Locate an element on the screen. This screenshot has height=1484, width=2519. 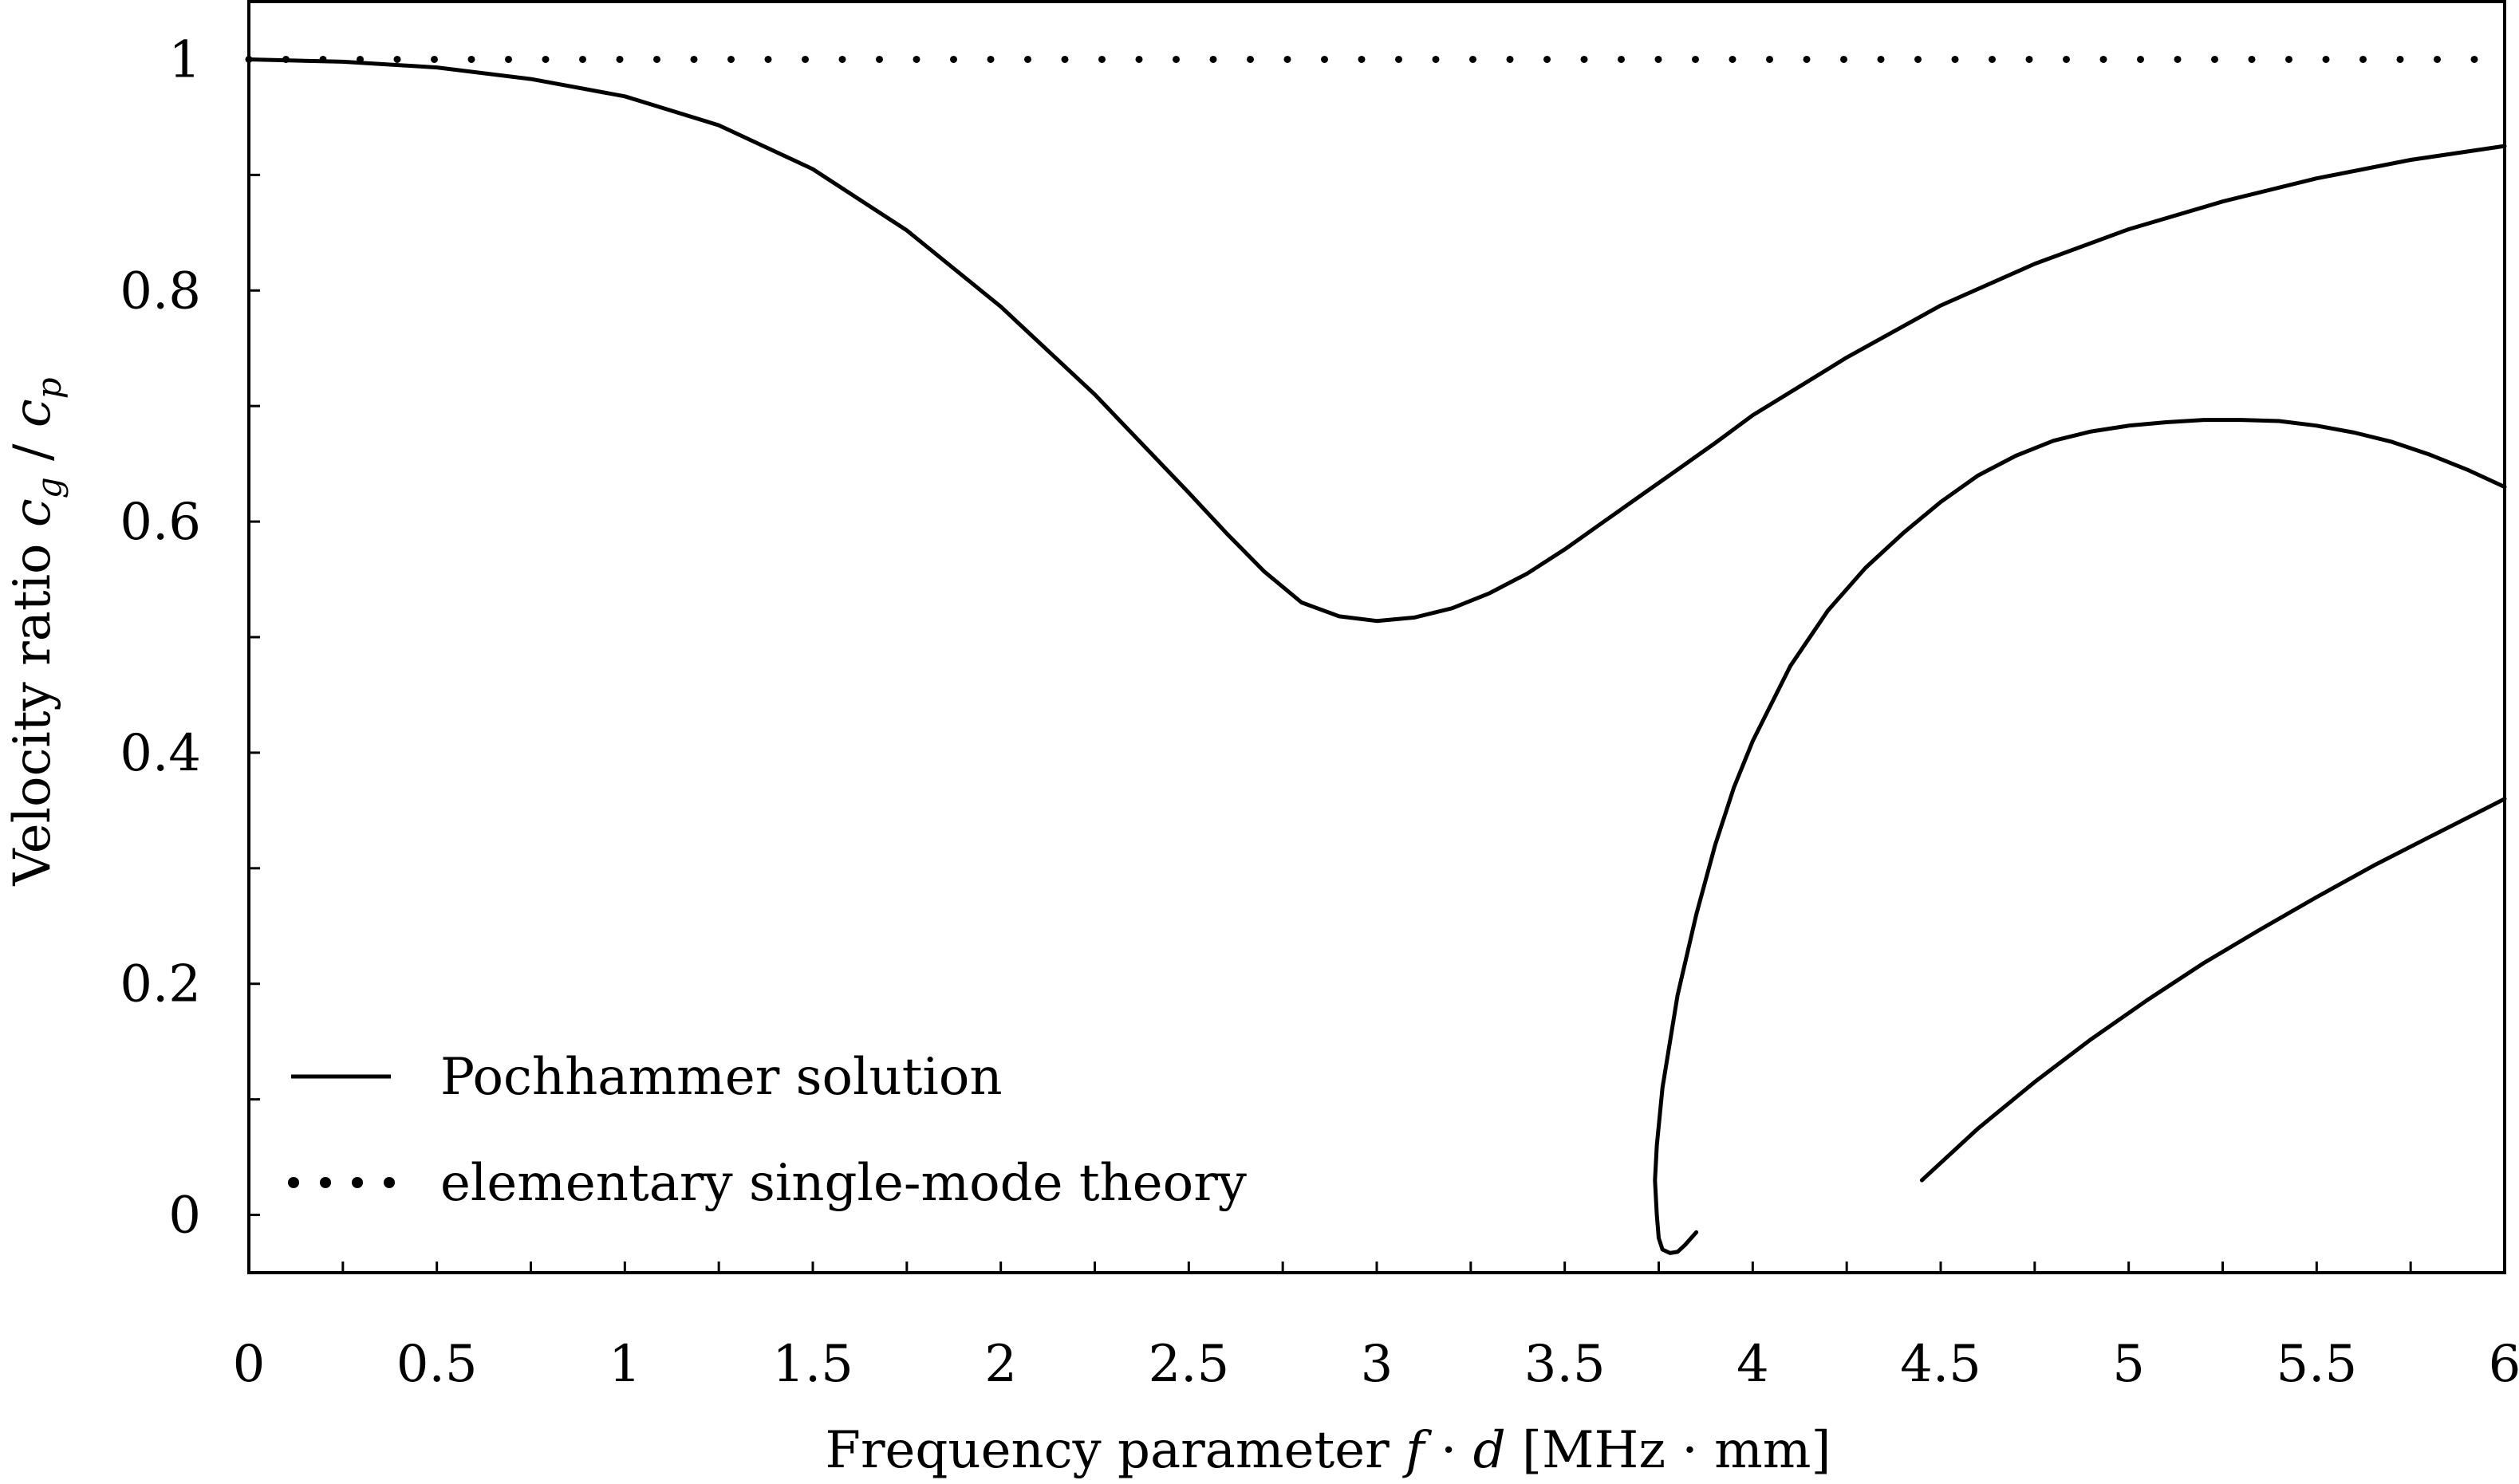
y-tick-label: 0.2 is located at coordinates (160, 984).